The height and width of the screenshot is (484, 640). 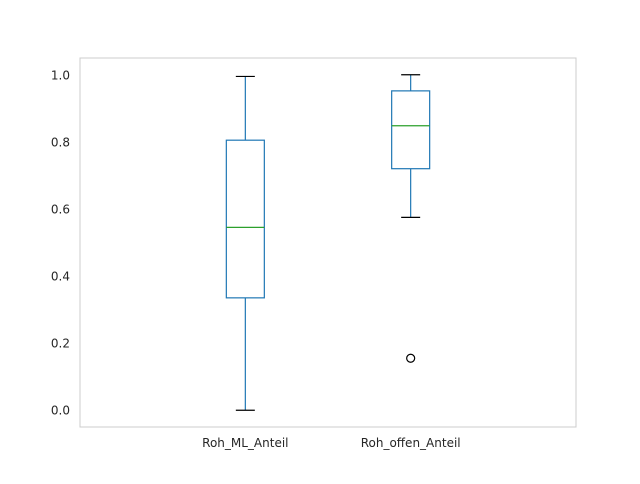 I want to click on y-tick-label: 0.8, so click(x=60, y=142).